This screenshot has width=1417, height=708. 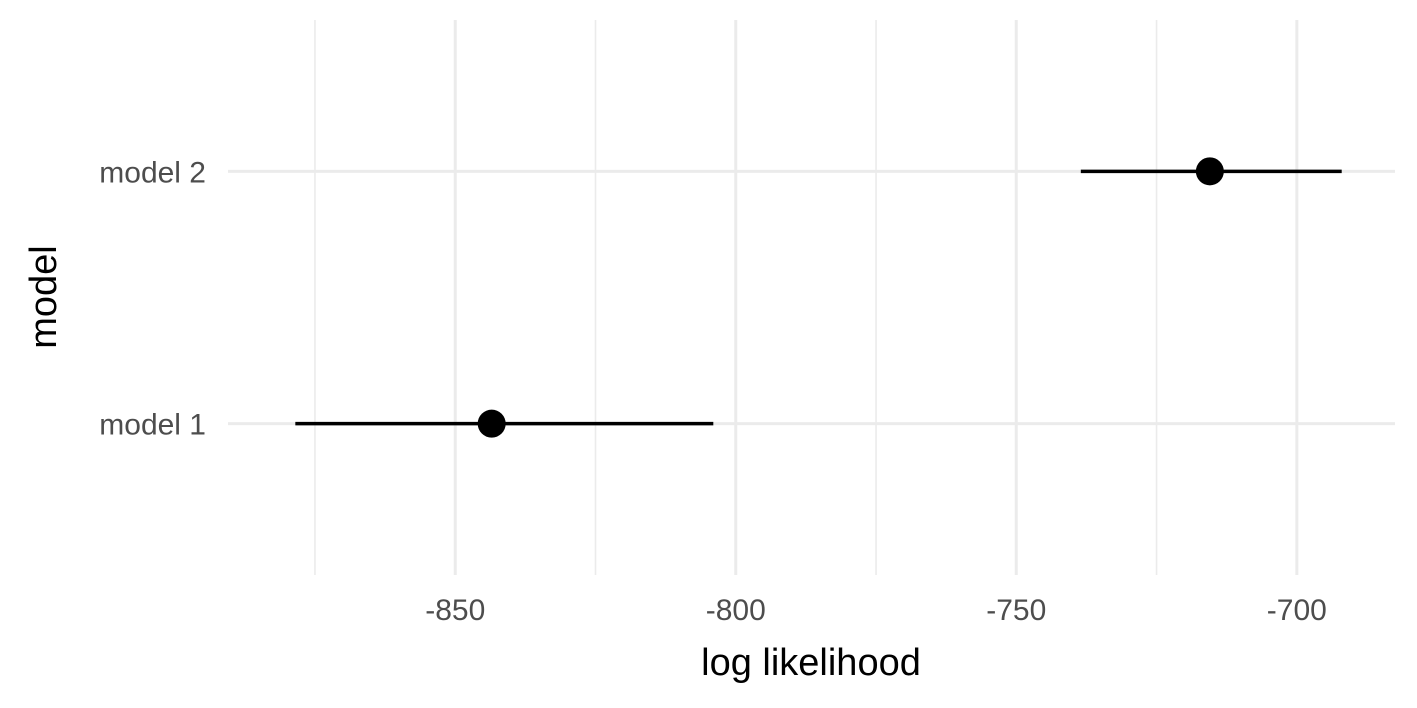 I want to click on x-tick-label: -700, so click(x=1297, y=610).